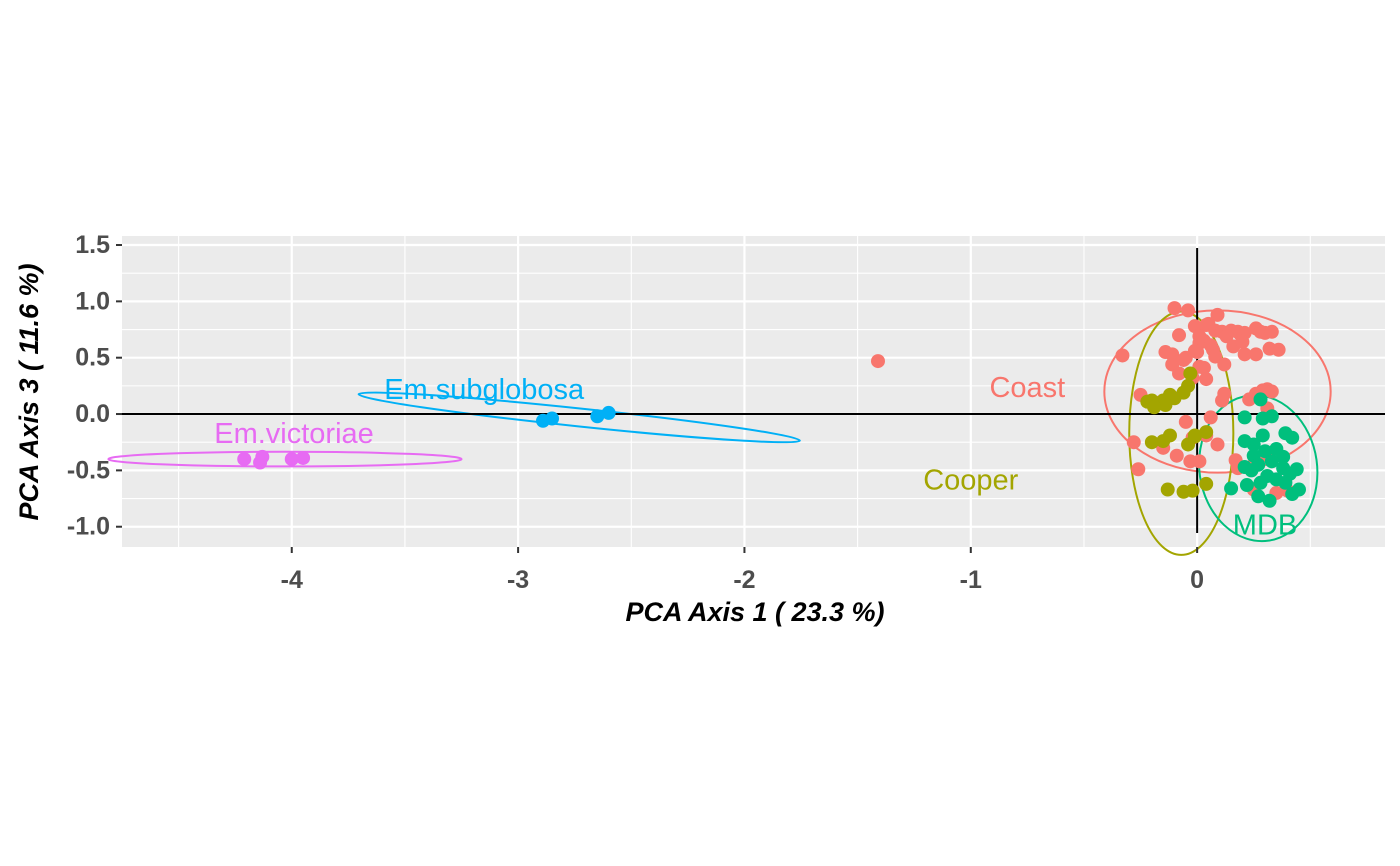  What do you see at coordinates (970, 480) in the screenshot?
I see `group-label-cooper: Cooper` at bounding box center [970, 480].